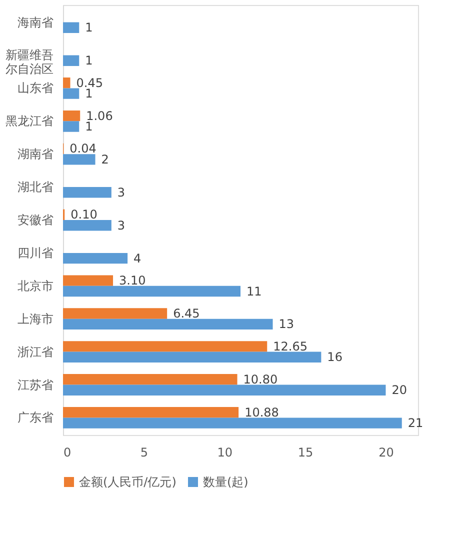 This screenshot has width=451, height=540. I want to click on data-label: 10.80, so click(260, 379).